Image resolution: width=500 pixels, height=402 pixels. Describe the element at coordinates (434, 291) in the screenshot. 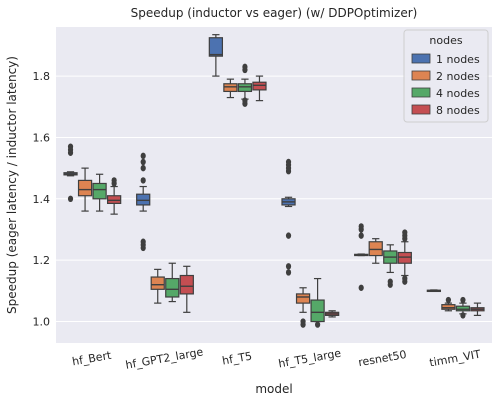

I see `box-timm_VIT-1-nodes` at that location.